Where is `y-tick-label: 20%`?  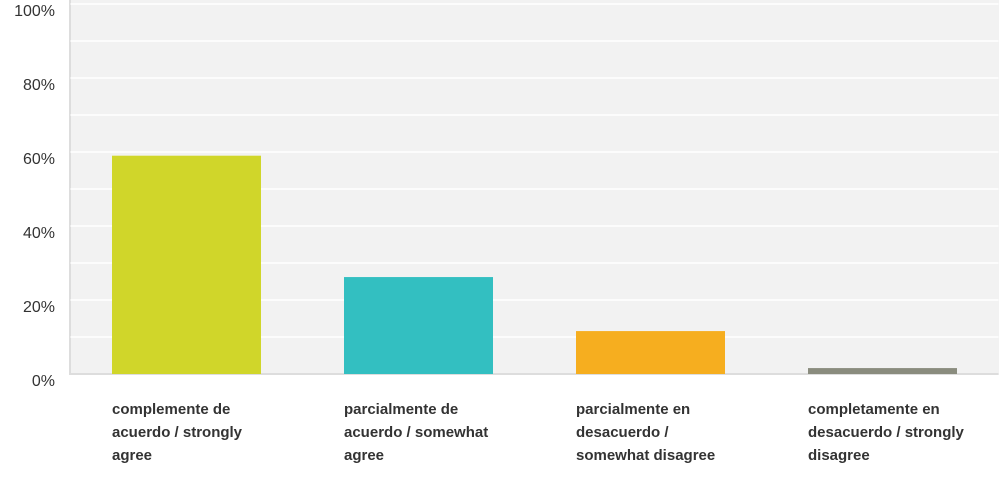 y-tick-label: 20% is located at coordinates (39, 307).